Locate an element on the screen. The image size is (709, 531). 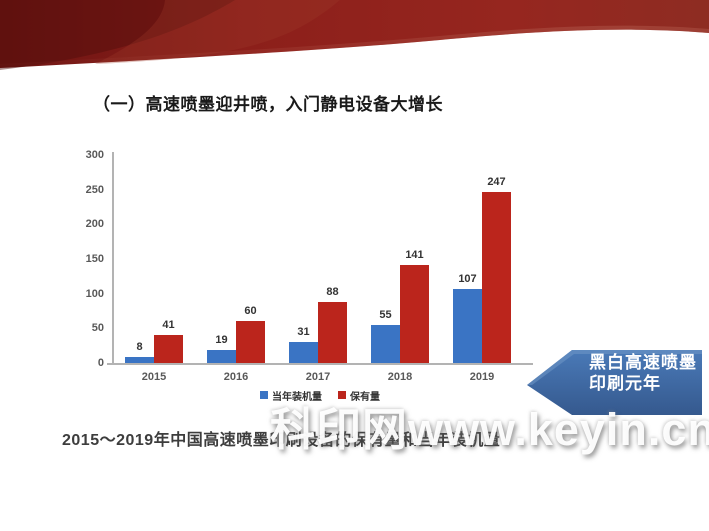
legend-item: 当年装机量 is located at coordinates (291, 395).